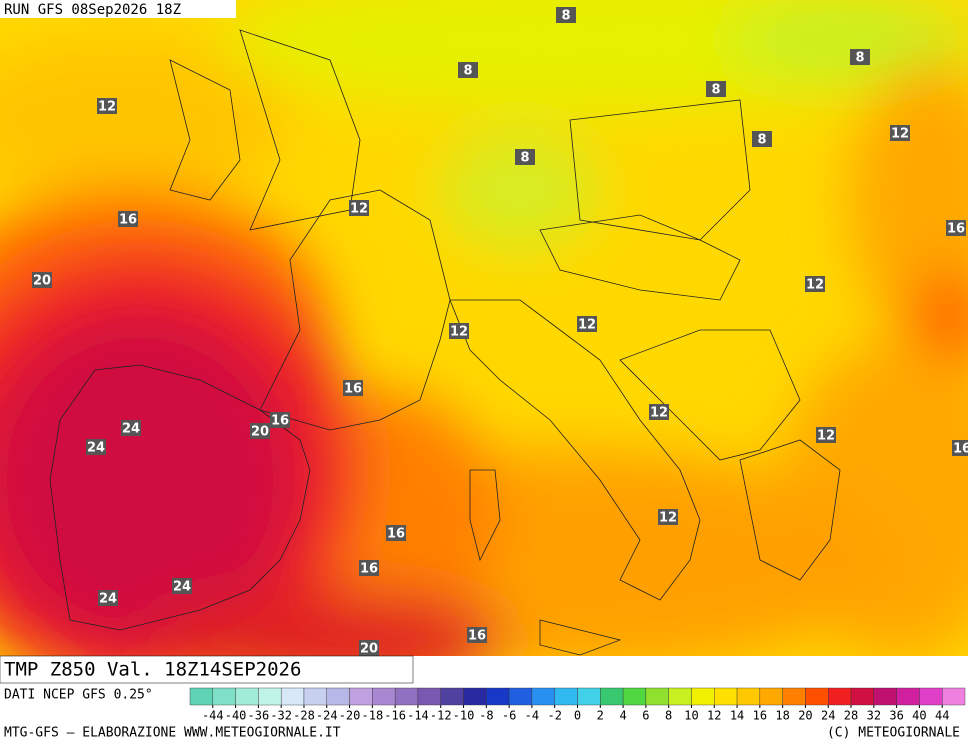  What do you see at coordinates (896, 716) in the screenshot?
I see `colorbar-tick-label: 36` at bounding box center [896, 716].